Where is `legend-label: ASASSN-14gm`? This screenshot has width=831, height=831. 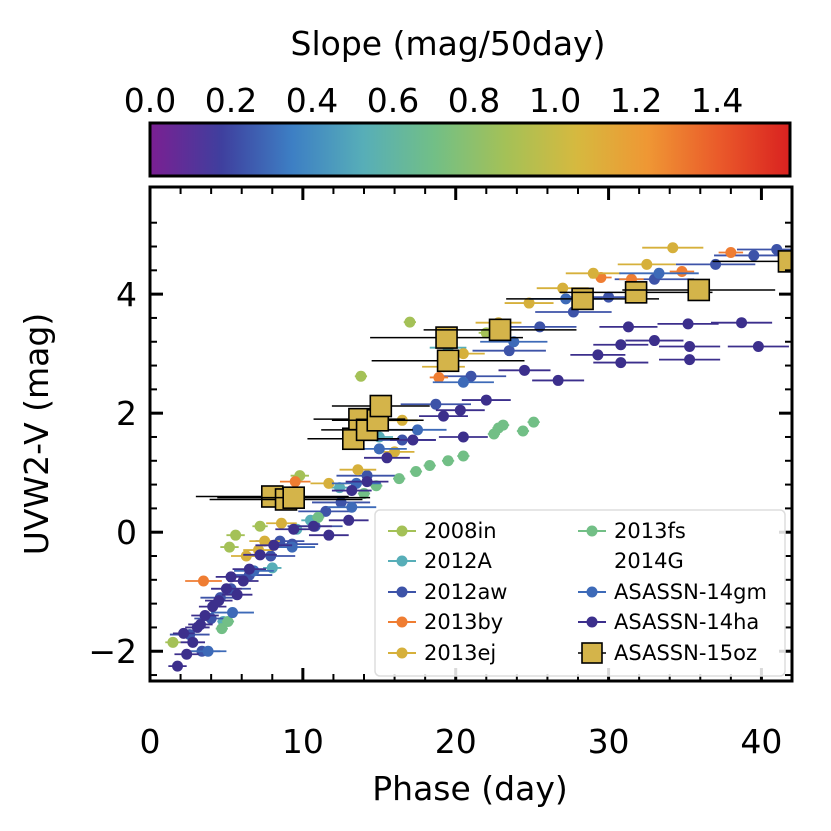 legend-label: ASASSN-14gm is located at coordinates (690, 592).